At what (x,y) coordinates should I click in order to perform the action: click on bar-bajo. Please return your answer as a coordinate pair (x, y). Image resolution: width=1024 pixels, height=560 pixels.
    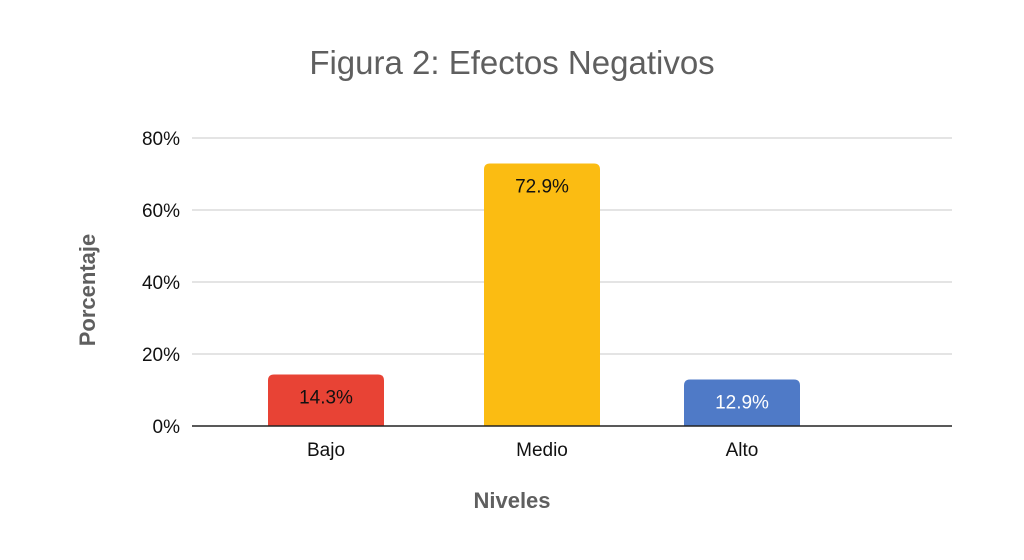
    Looking at the image, I should click on (326, 400).